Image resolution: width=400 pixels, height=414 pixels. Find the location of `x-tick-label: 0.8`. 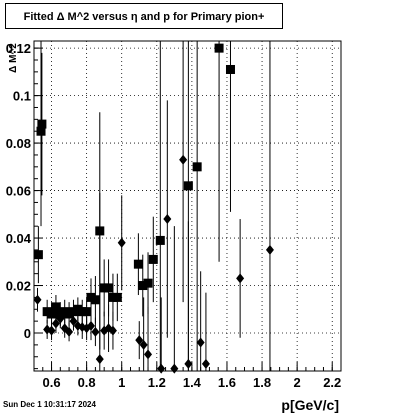

x-tick-label: 0.8 is located at coordinates (87, 382).